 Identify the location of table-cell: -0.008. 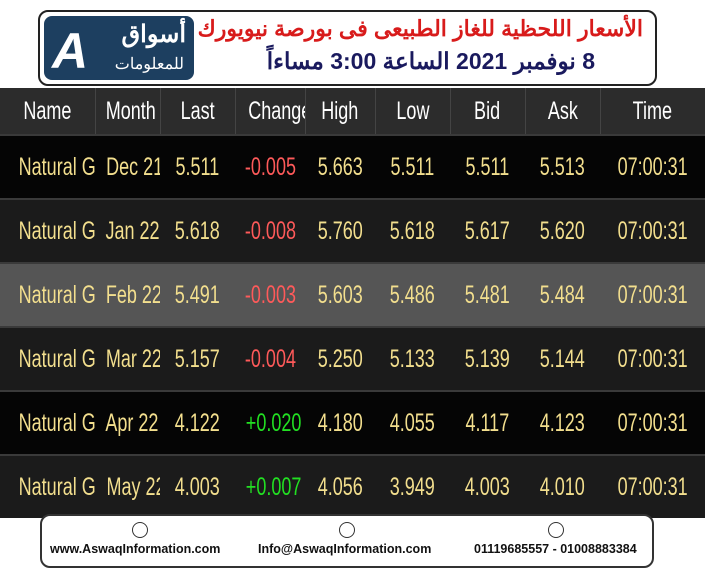
(270, 230).